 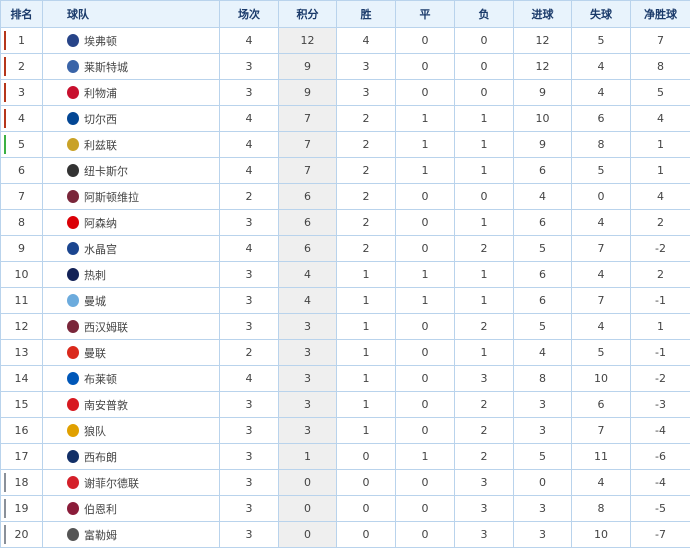 What do you see at coordinates (100, 41) in the screenshot?
I see `team-name: 埃弗顿` at bounding box center [100, 41].